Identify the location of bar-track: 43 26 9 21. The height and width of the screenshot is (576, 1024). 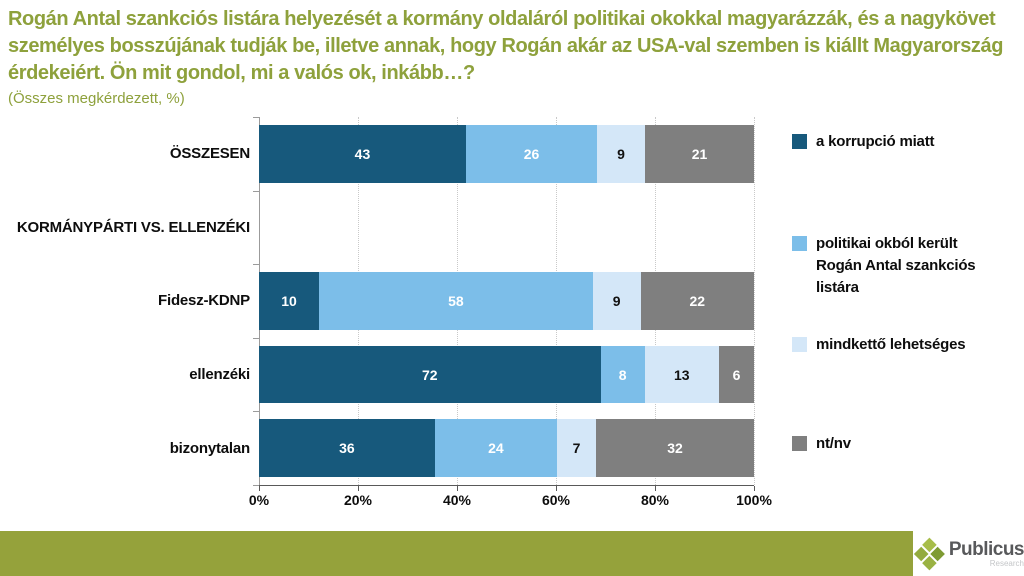
(506, 154).